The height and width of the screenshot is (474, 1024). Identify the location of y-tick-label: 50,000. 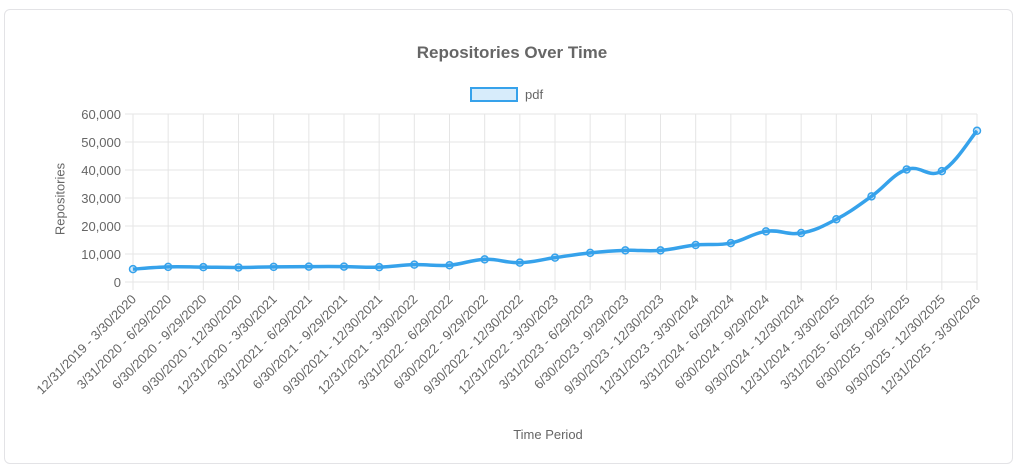
(101, 142).